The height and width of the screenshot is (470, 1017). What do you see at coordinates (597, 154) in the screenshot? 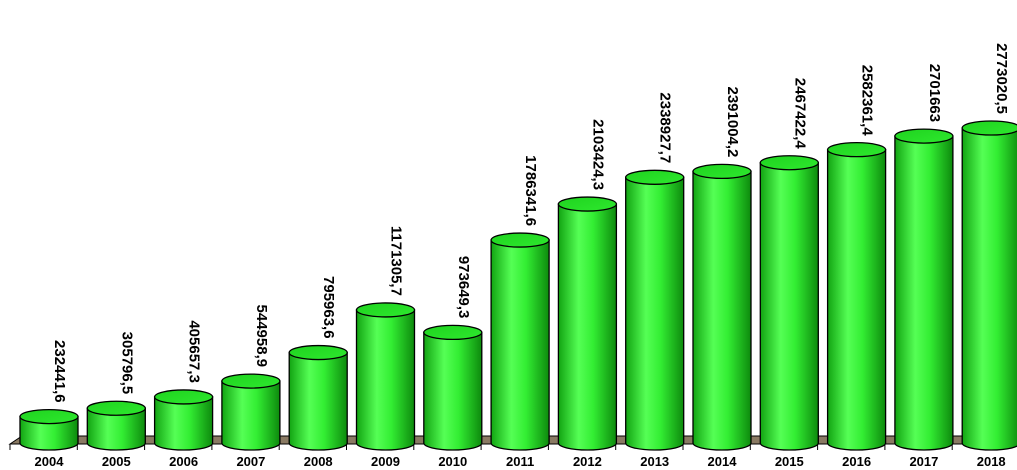
I see `data-label: 2103424,3` at bounding box center [597, 154].